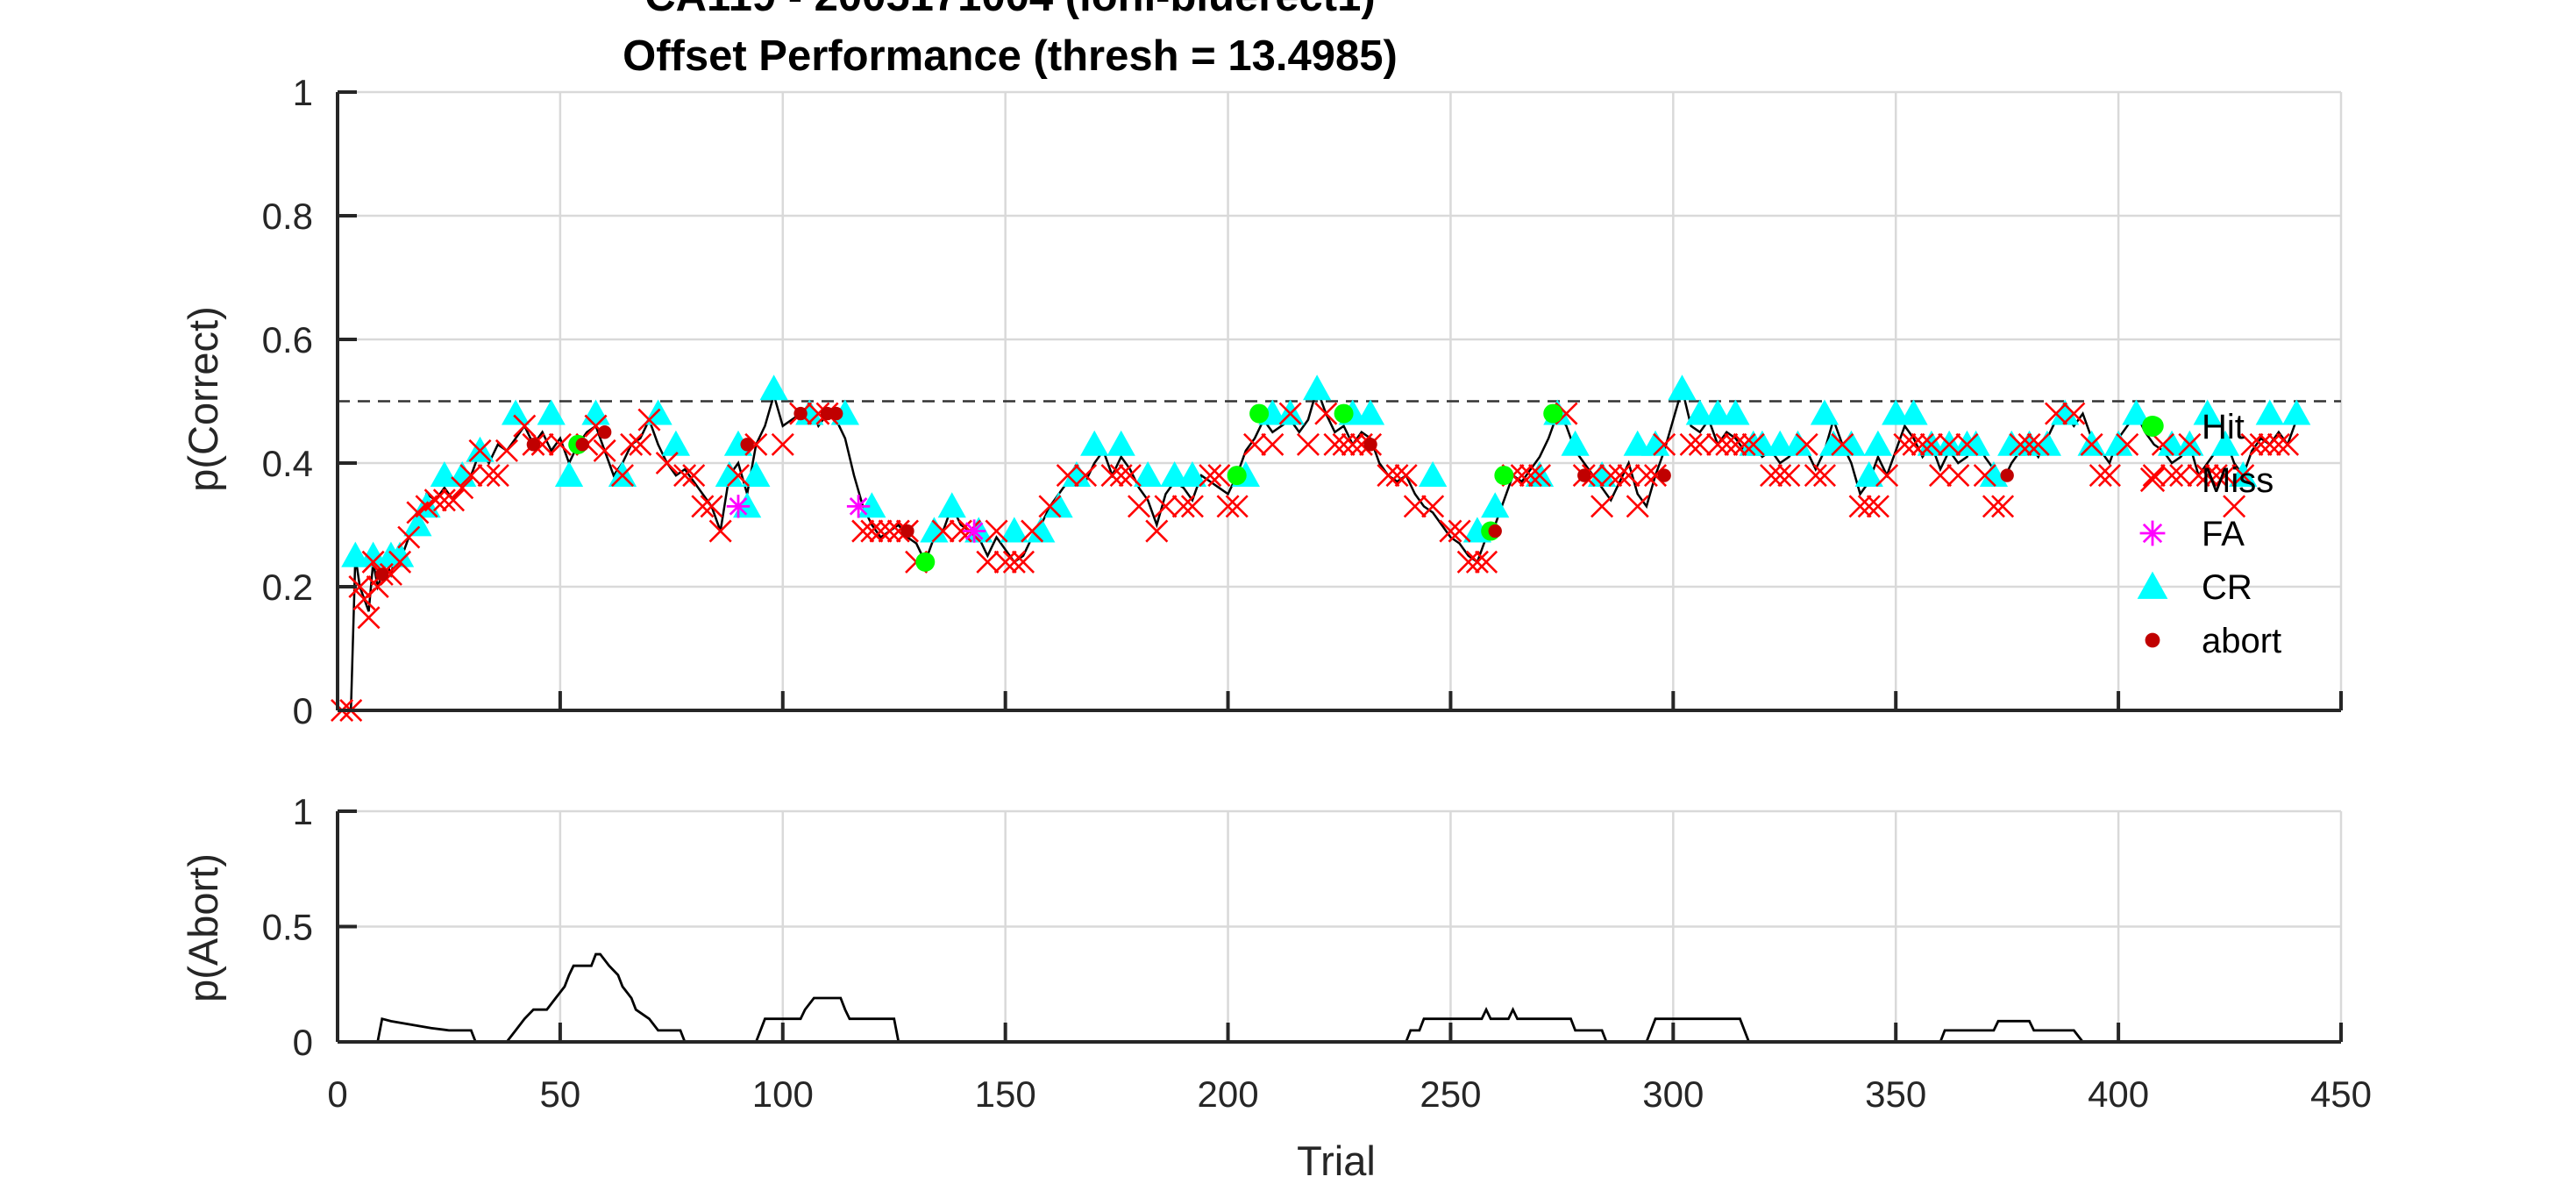 This screenshot has height=1198, width=2576. What do you see at coordinates (2238, 480) in the screenshot?
I see `legend-label: Miss` at bounding box center [2238, 480].